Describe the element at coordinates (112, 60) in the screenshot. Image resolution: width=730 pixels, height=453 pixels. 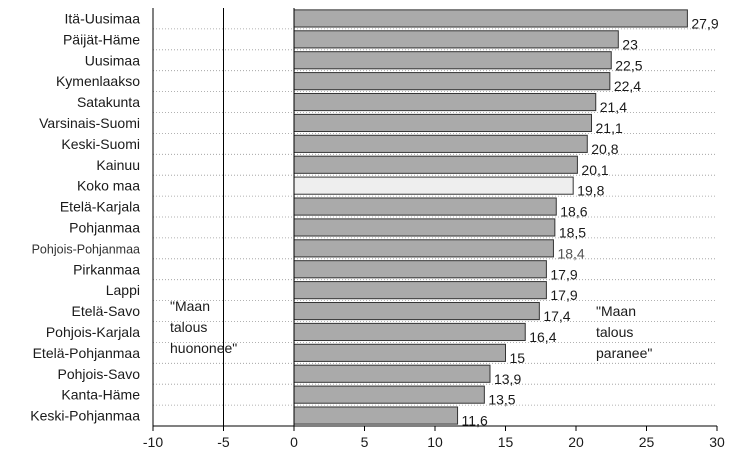
I see `category-label: Uusimaa` at that location.